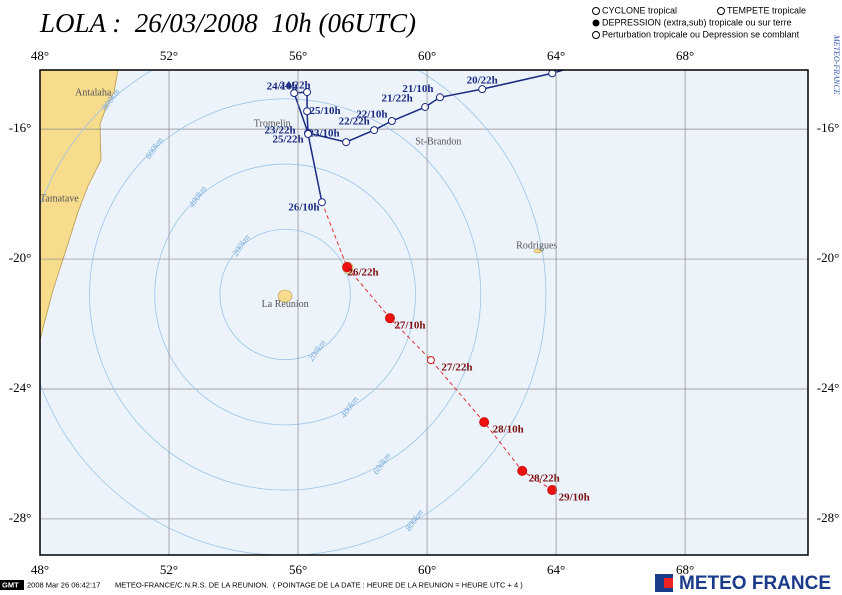  Describe the element at coordinates (397, 99) in the screenshot. I see `track-label: 21/22h` at that location.